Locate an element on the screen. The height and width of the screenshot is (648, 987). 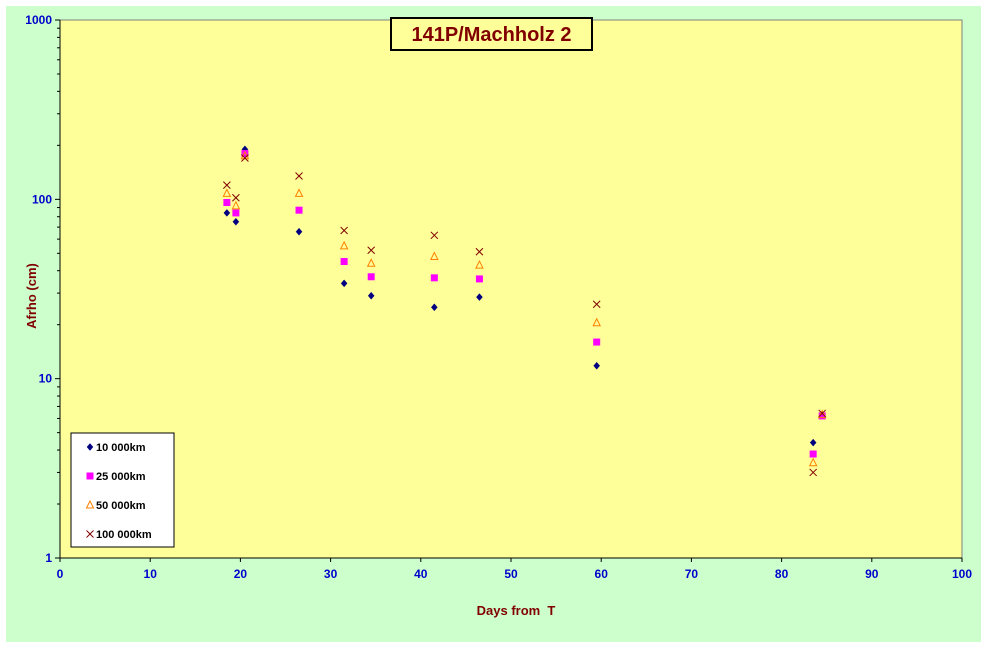
chart-title-box is located at coordinates (491, 34).